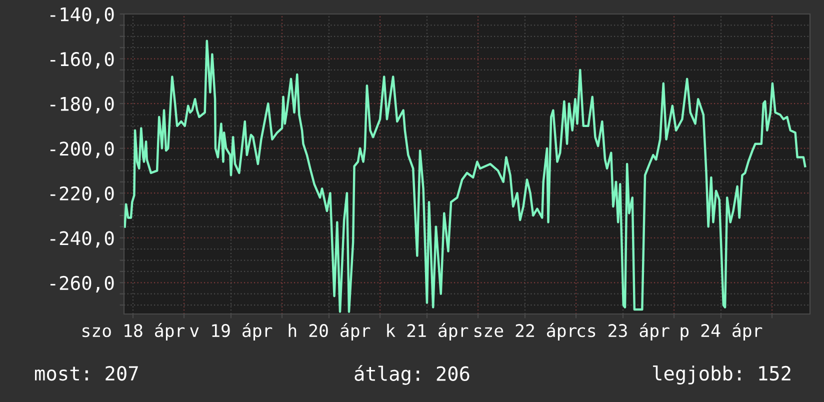  What do you see at coordinates (721, 375) in the screenshot?
I see `text: legjobb: 152` at bounding box center [721, 375].